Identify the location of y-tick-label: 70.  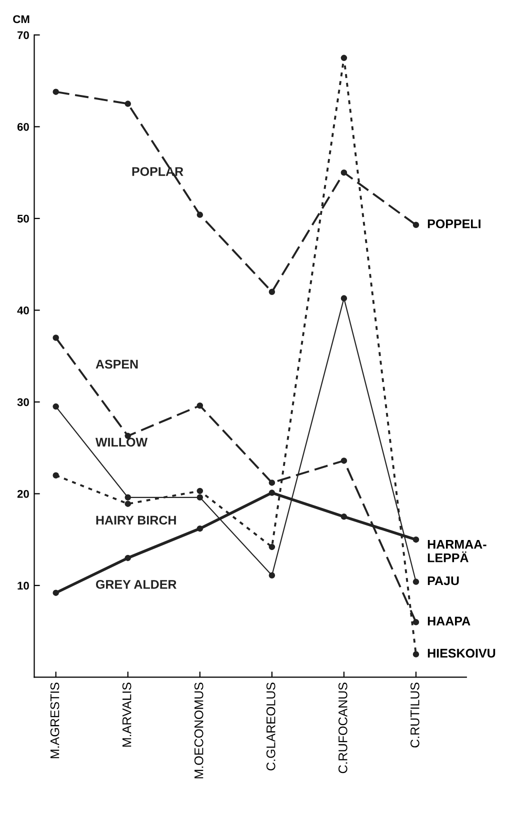
(23, 35).